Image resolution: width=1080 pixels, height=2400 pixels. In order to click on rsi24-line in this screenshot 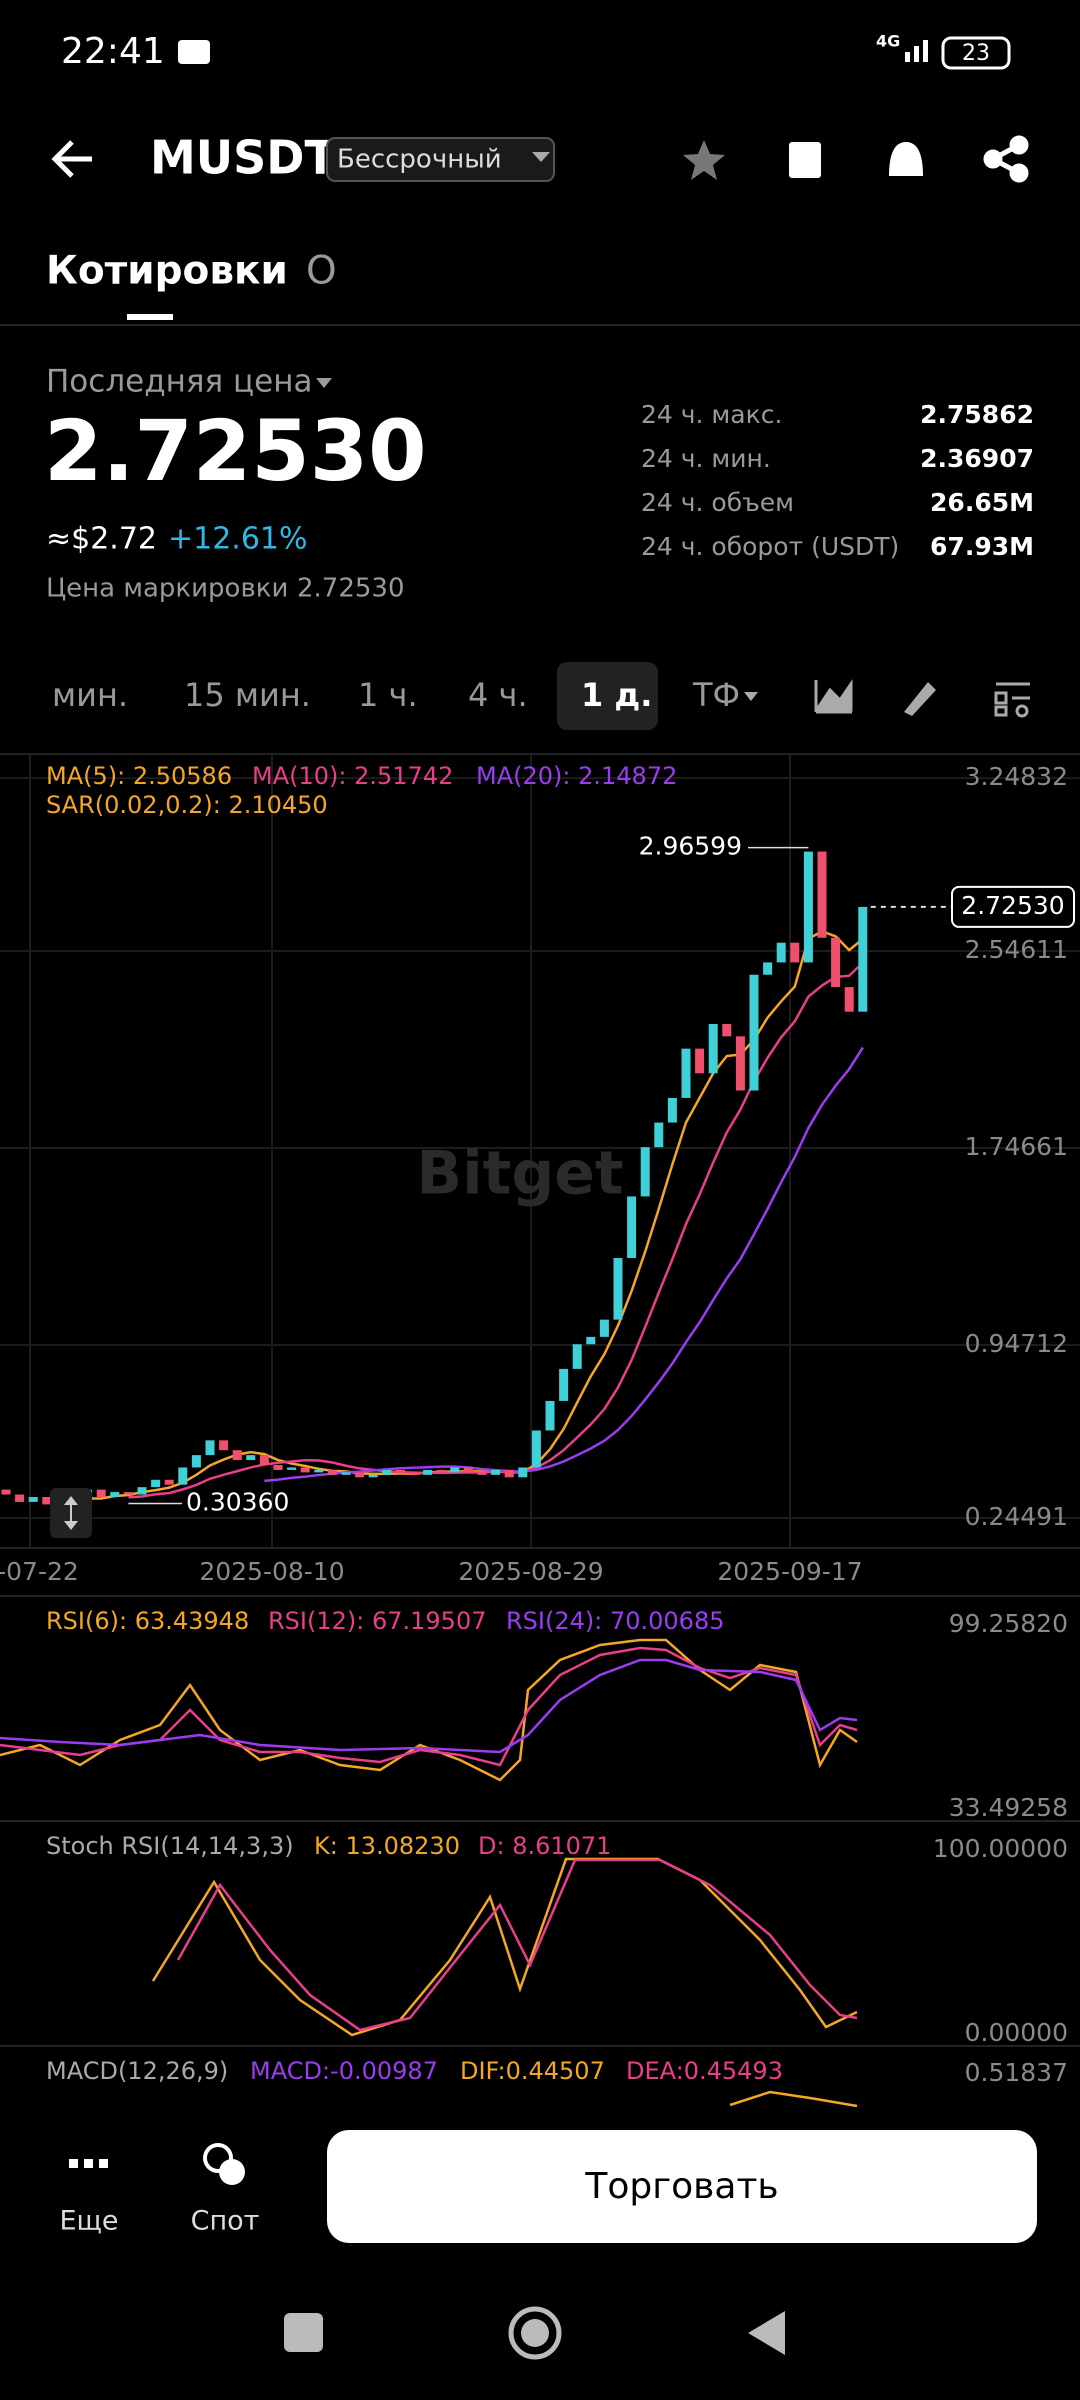, I will do `click(429, 1706)`.